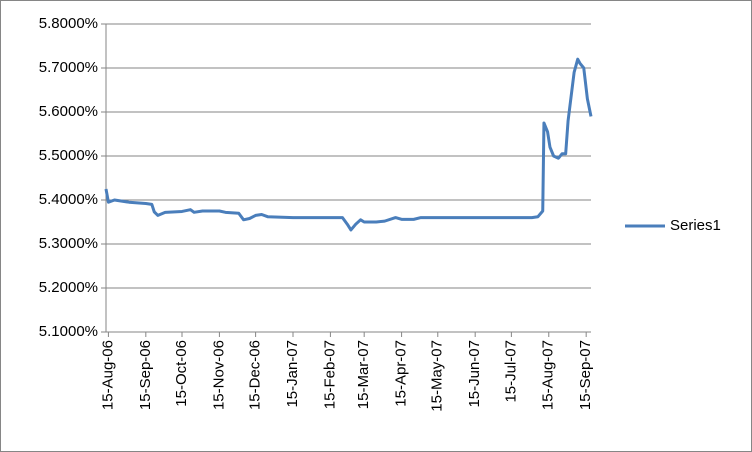  What do you see at coordinates (329, 374) in the screenshot?
I see `x-tick-label: 15-Feb-07` at bounding box center [329, 374].